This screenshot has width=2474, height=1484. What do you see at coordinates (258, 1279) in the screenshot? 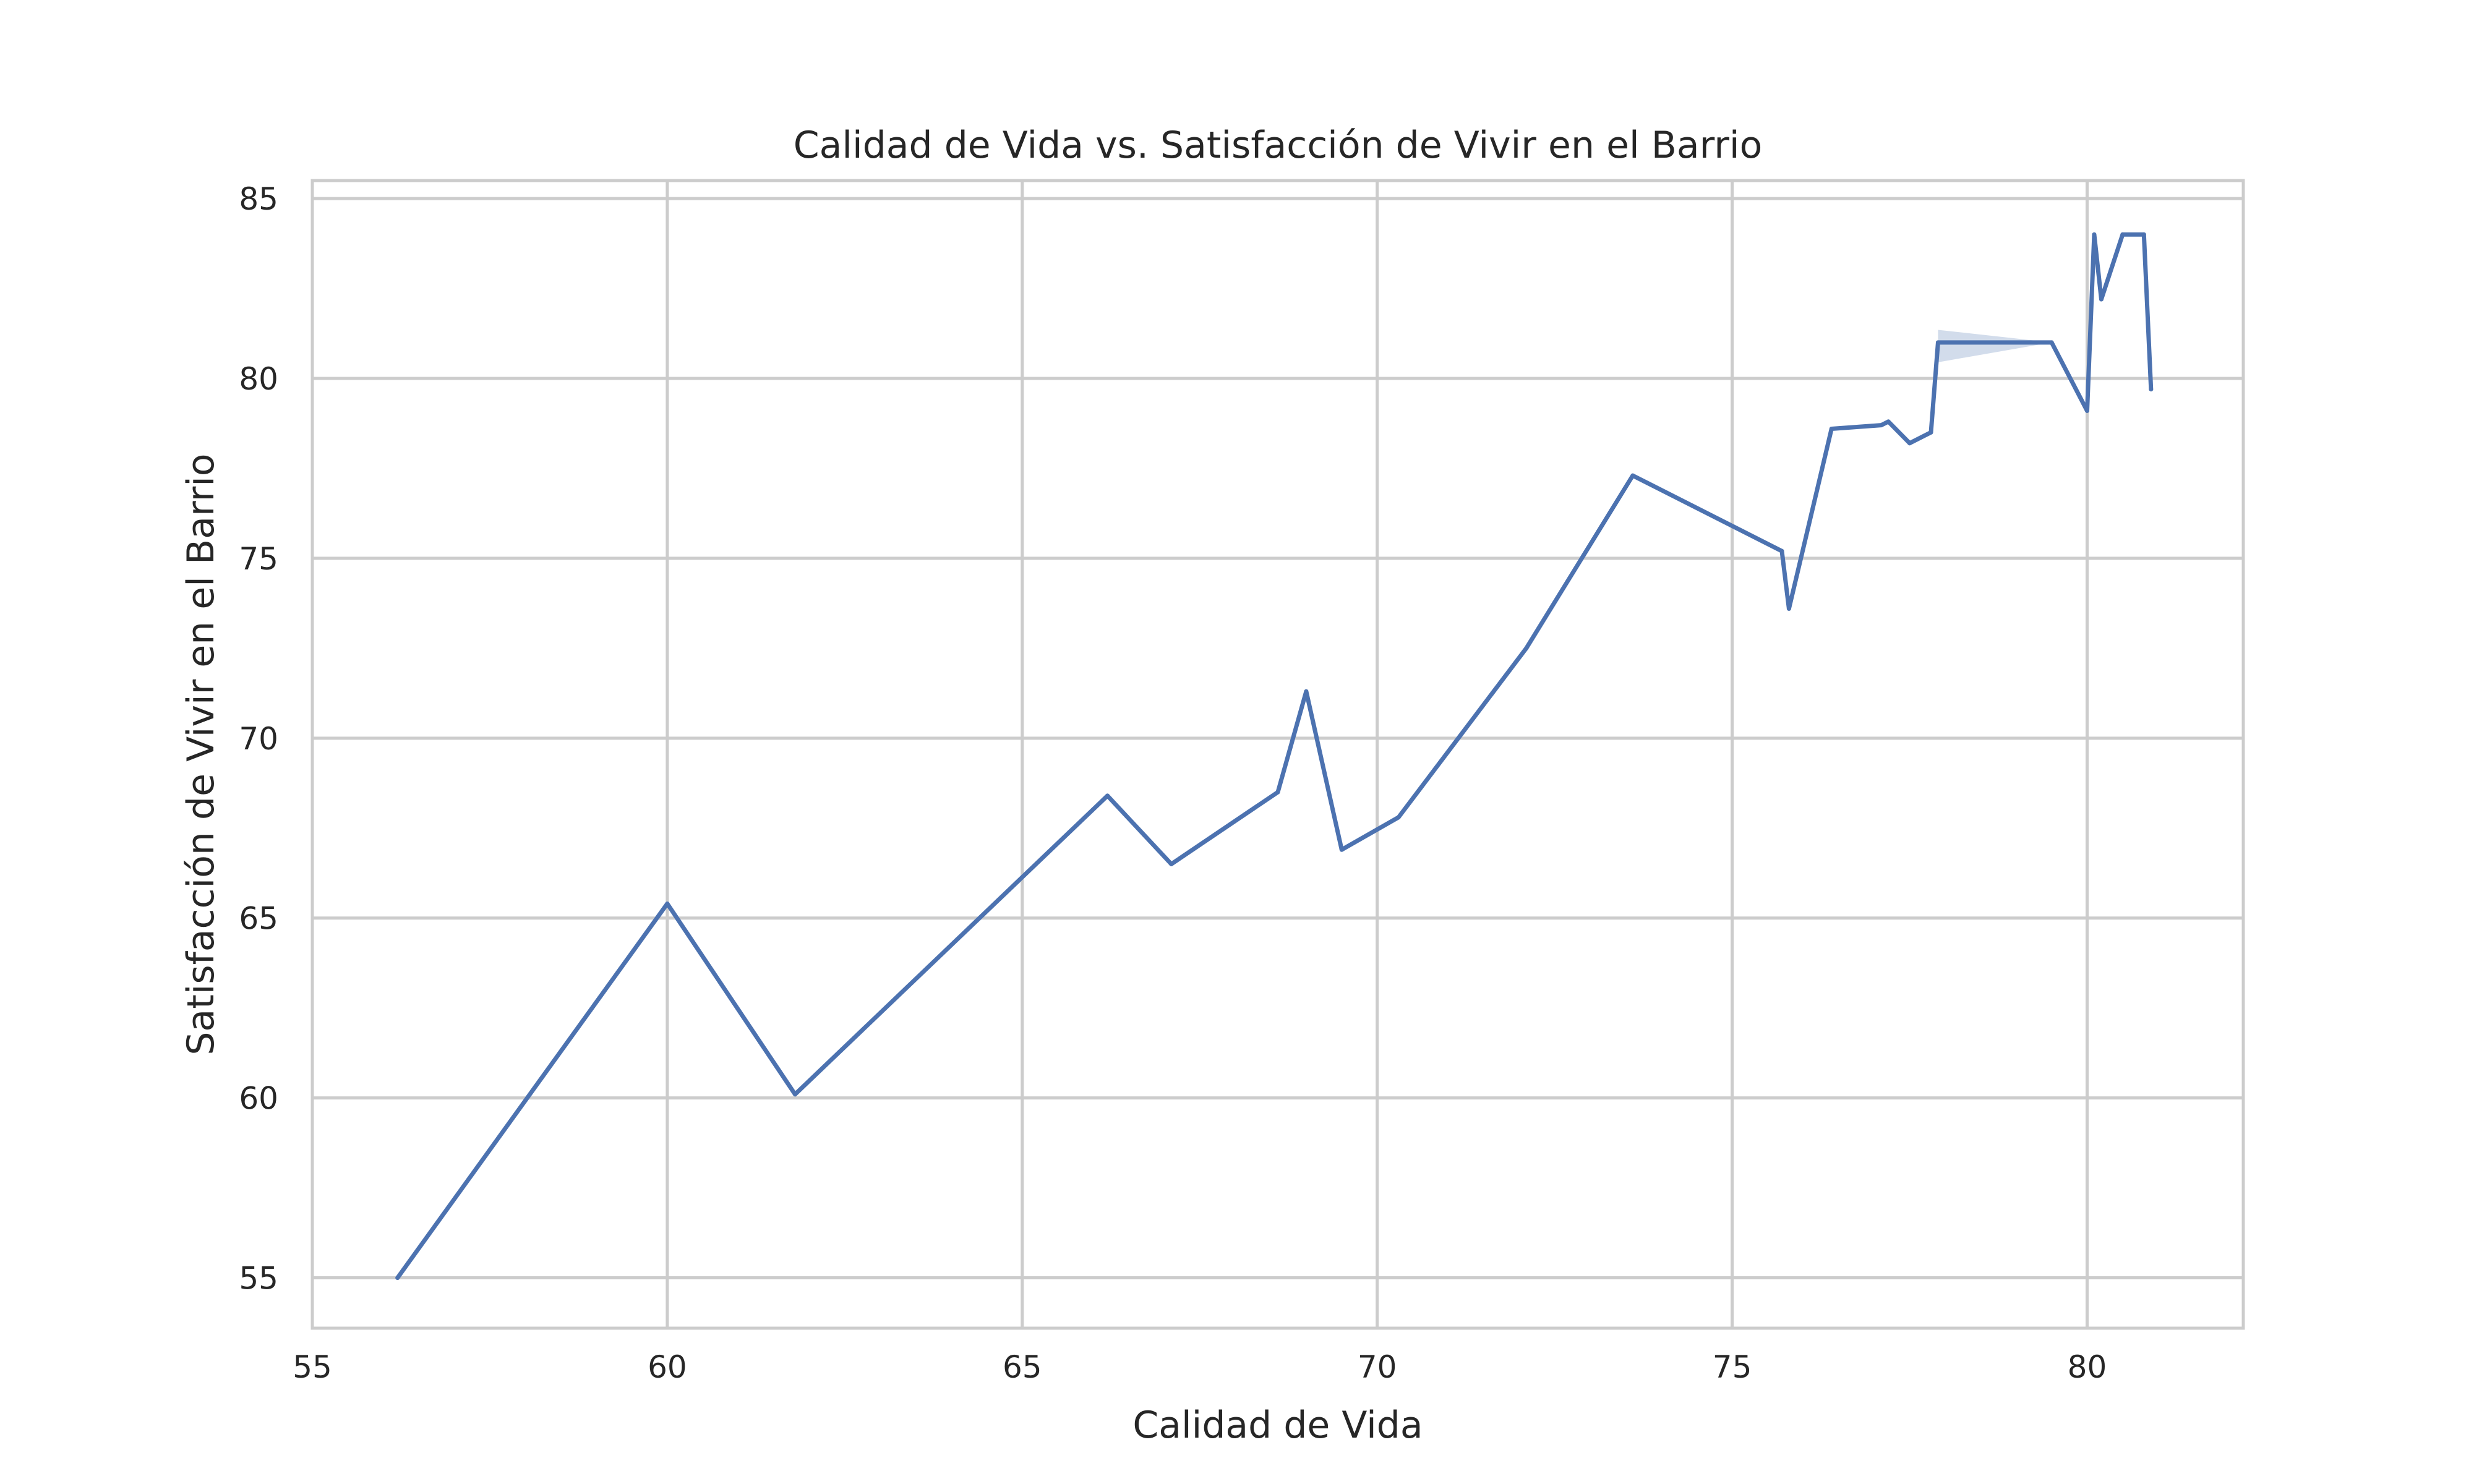
I see `y-tick-label: 55` at bounding box center [258, 1279].